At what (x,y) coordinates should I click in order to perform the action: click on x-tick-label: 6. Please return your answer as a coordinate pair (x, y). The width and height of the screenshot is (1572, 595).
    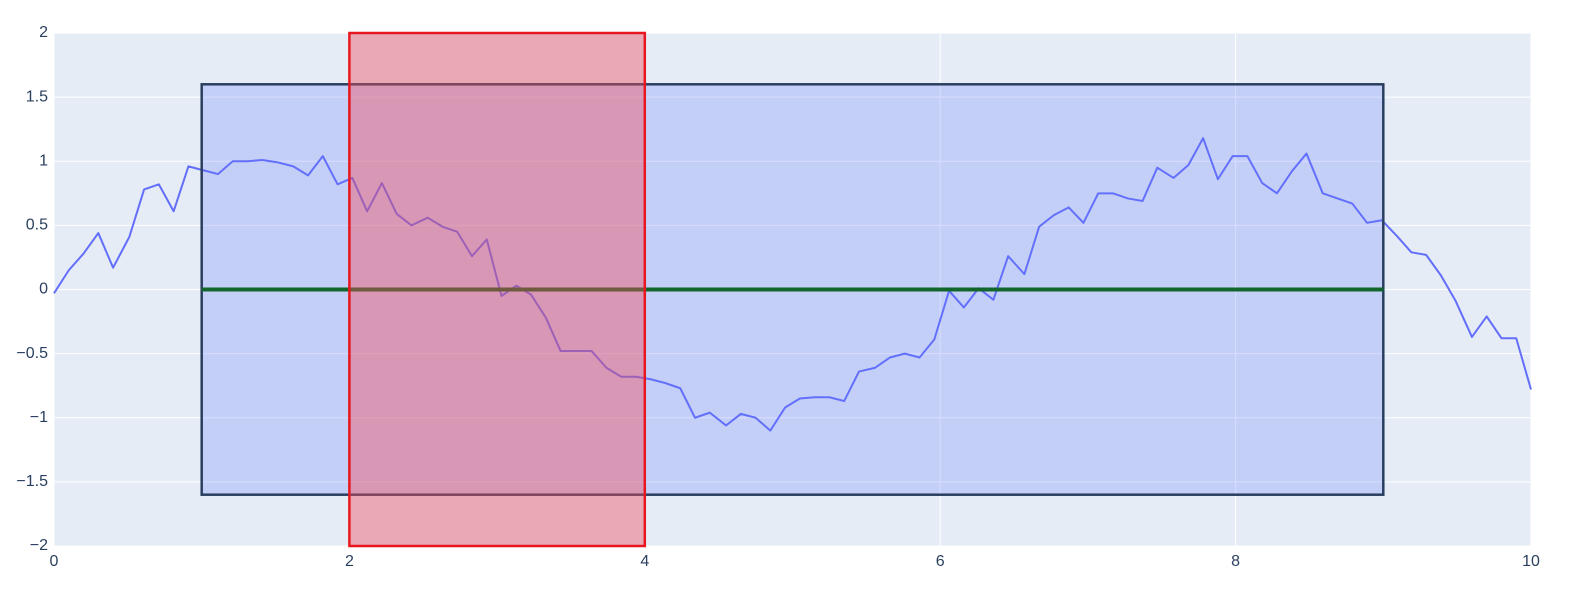
    Looking at the image, I should click on (940, 561).